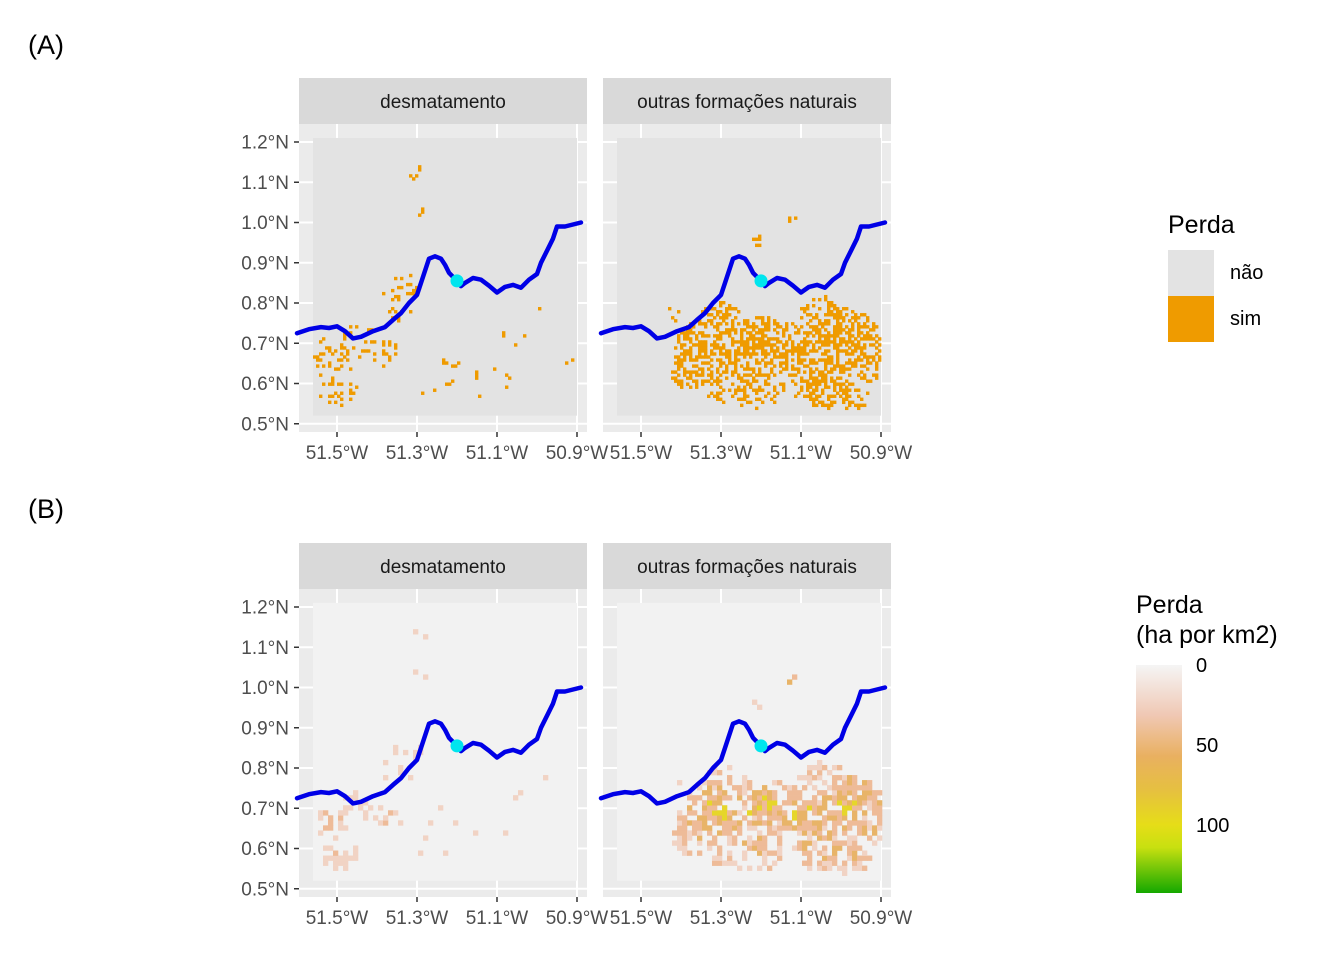 This screenshot has height=960, width=1344. Describe the element at coordinates (747, 567) in the screenshot. I see `facet-strip-label: outras formações naturais` at that location.